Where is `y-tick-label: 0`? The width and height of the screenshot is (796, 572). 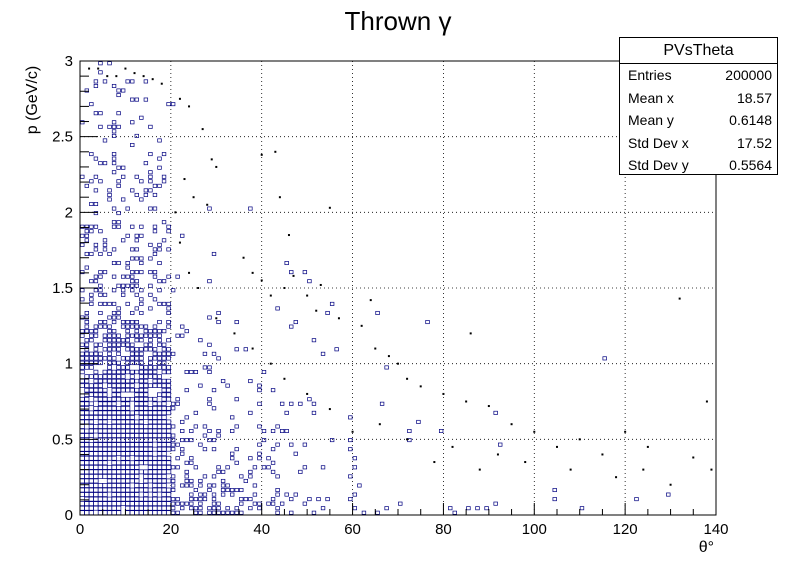 y-tick-label: 0 is located at coordinates (69, 515).